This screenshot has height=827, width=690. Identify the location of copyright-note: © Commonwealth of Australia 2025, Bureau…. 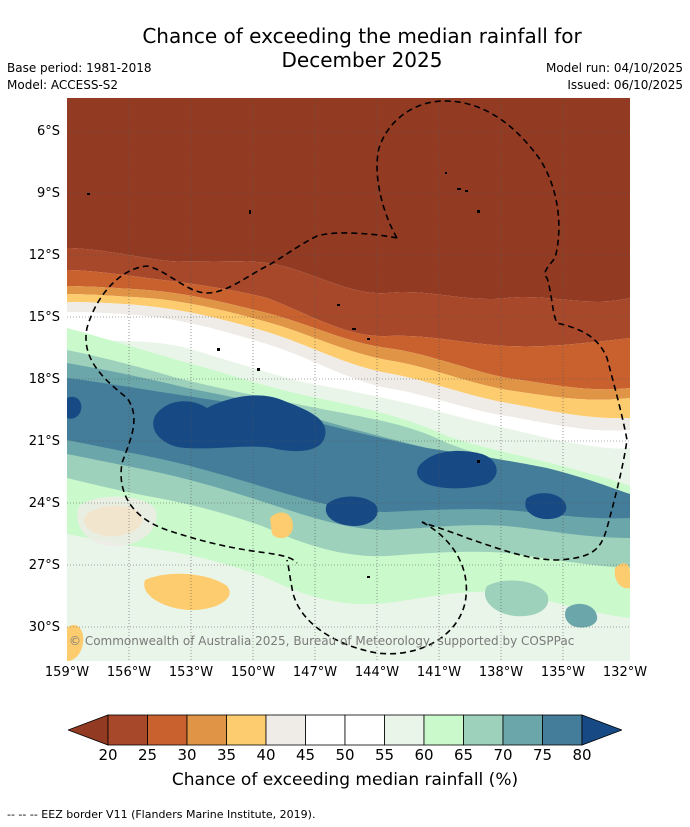
(322, 641).